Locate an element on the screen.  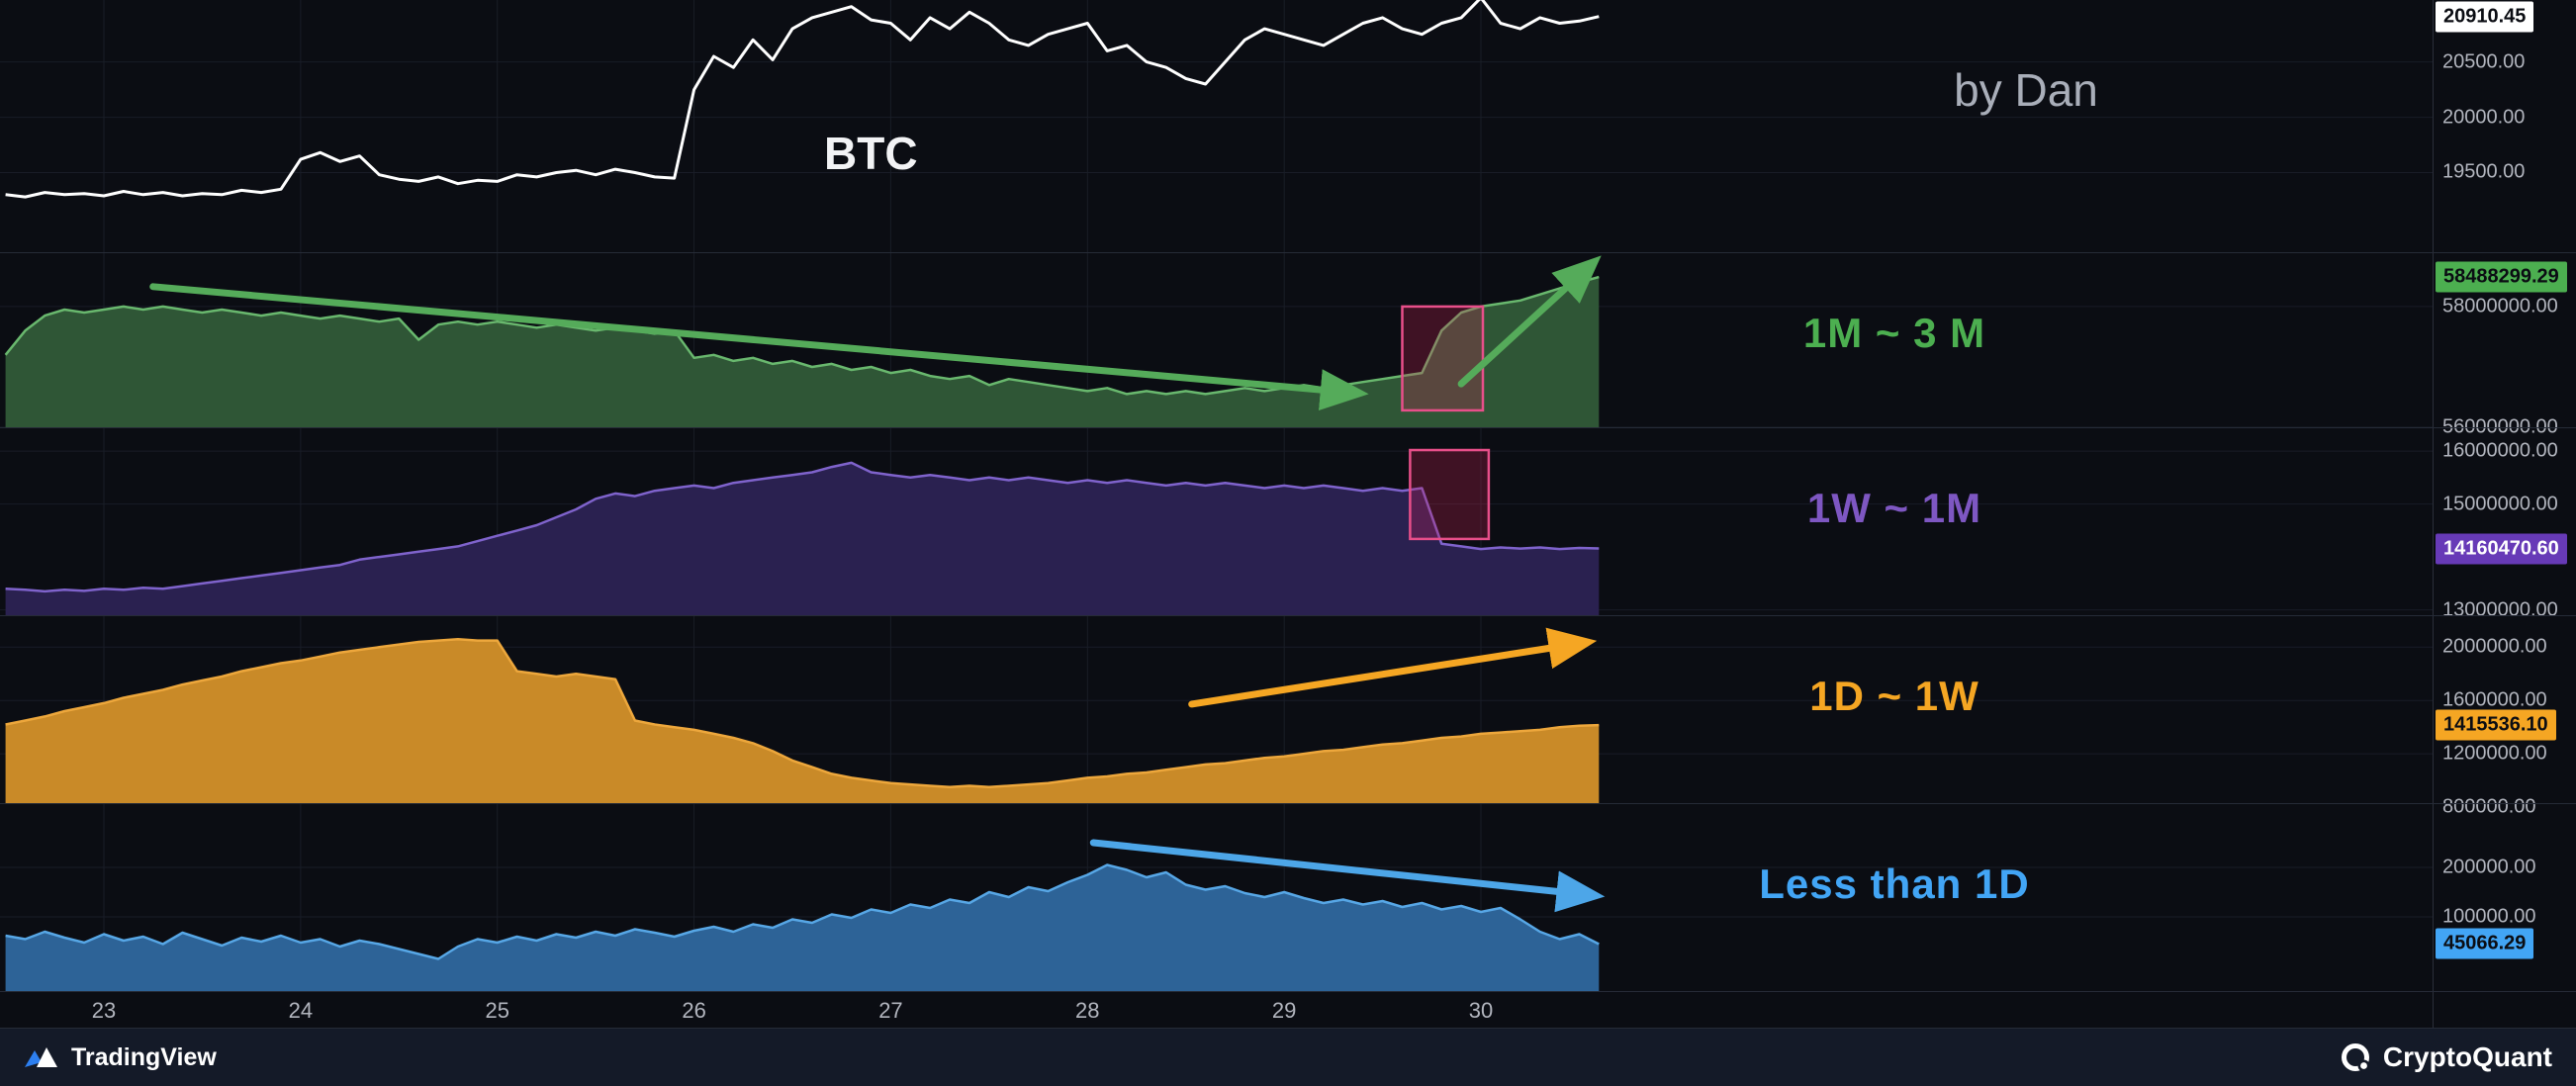
scale-tick-label: 15000000.00 is located at coordinates (2500, 504).